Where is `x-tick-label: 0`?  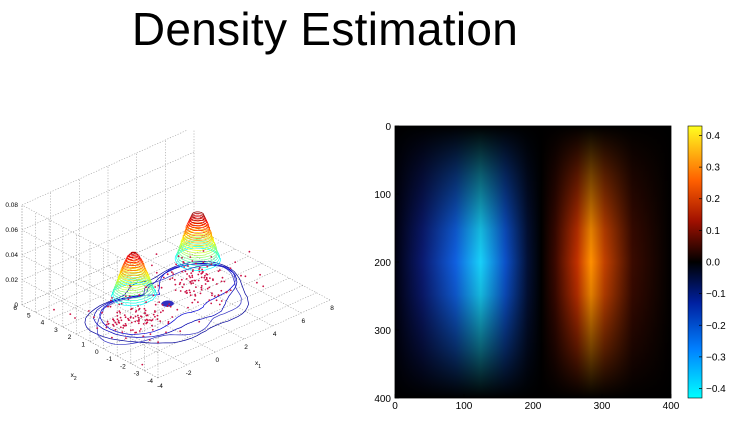 x-tick-label: 0 is located at coordinates (395, 406).